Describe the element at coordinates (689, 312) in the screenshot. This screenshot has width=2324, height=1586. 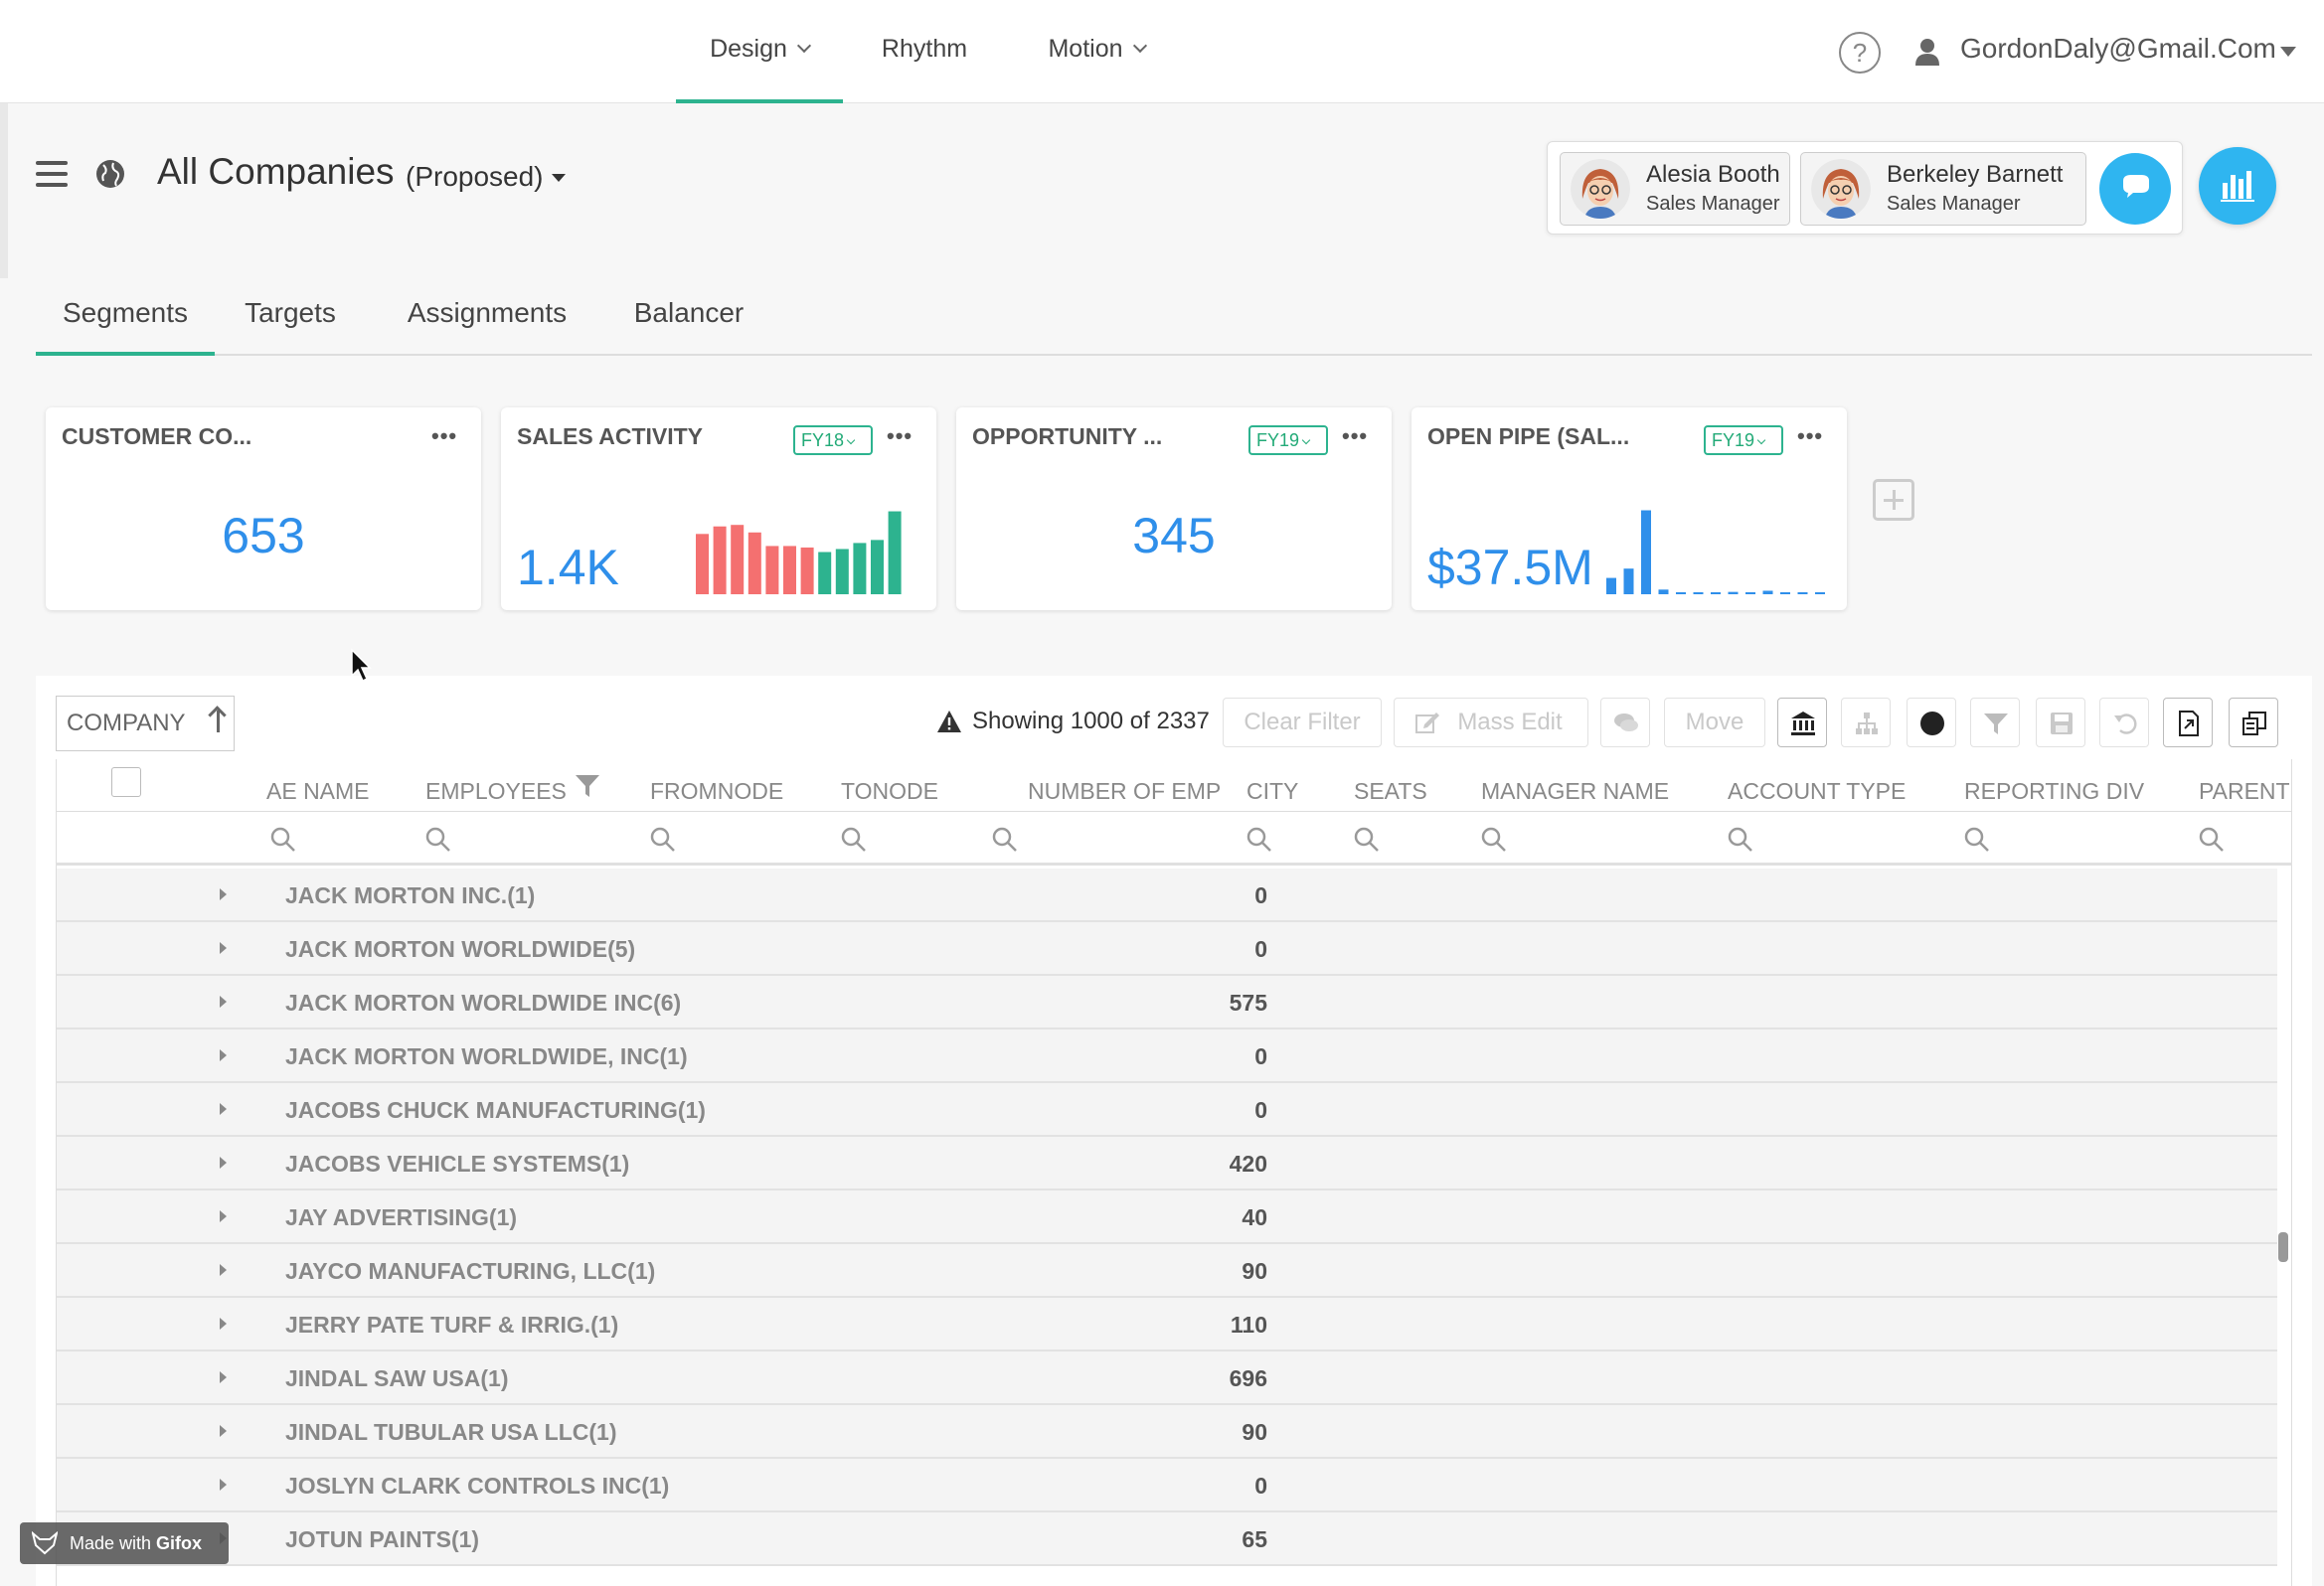
I see `tab-balancer: Balancer` at that location.